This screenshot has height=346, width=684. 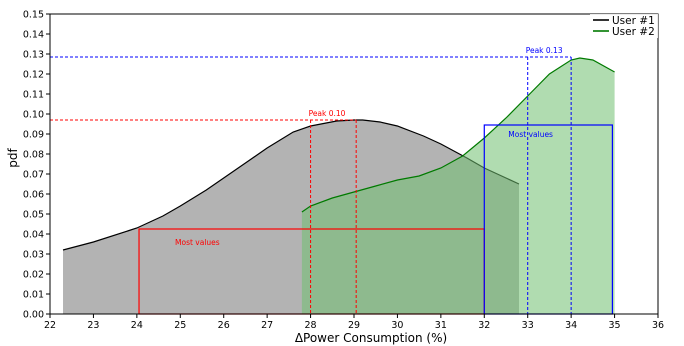 I want to click on y-tick-label: 0.06, so click(x=33, y=195).